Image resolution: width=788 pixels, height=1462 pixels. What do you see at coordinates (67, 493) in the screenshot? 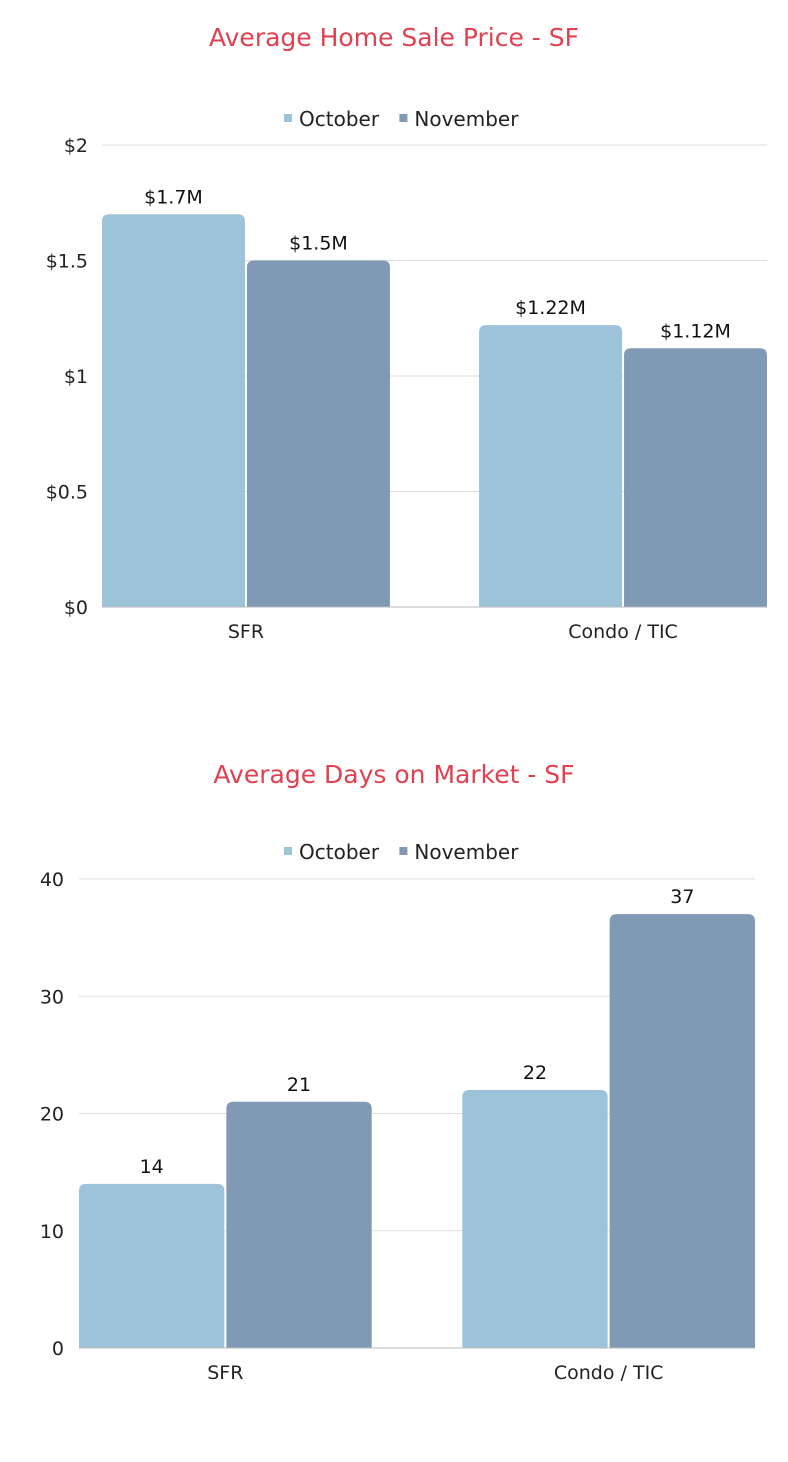
I see `y-tick-label: $0.5` at bounding box center [67, 493].